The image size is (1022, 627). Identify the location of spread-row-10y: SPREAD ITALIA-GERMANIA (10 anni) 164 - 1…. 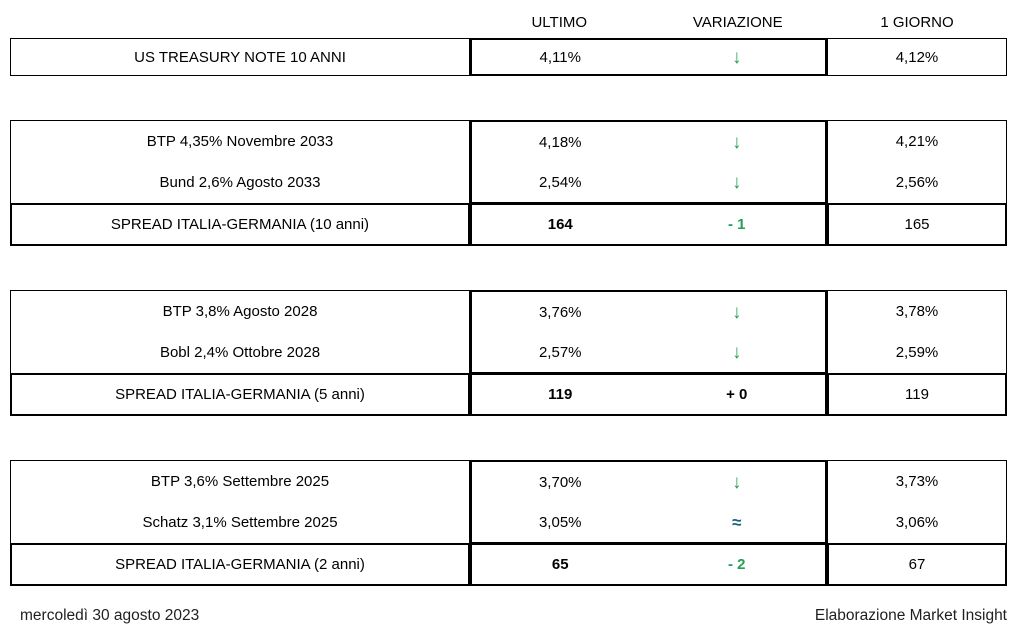
(508, 224).